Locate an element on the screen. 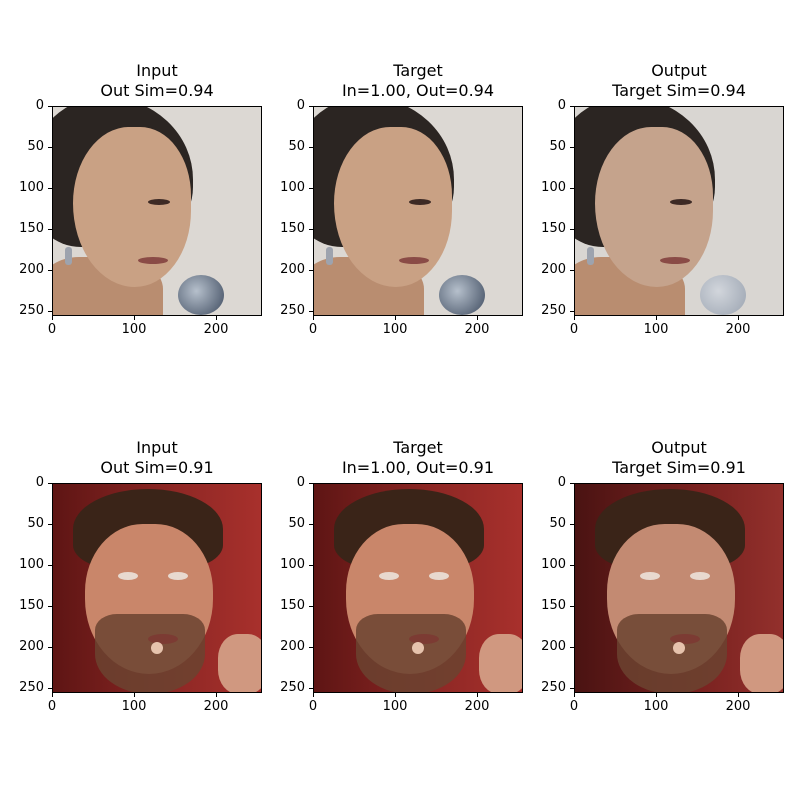 This screenshot has height=800, width=800. panel-title: Output is located at coordinates (679, 447).